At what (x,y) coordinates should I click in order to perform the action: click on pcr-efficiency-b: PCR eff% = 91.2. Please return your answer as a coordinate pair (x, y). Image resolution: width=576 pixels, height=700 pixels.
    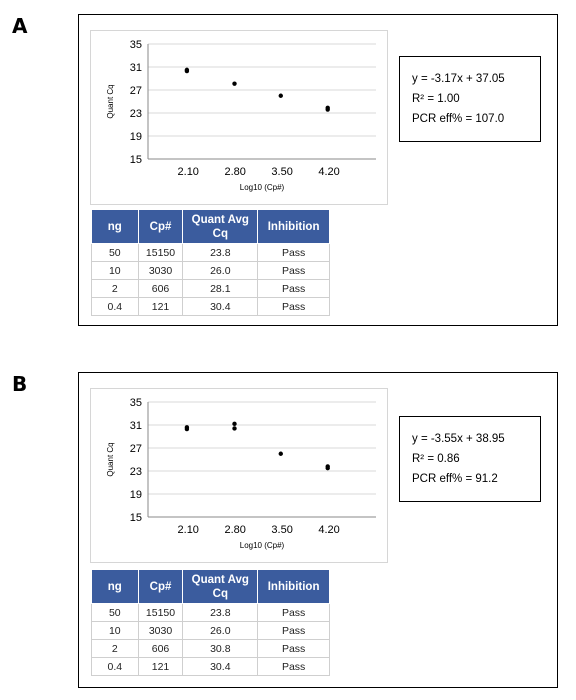
    Looking at the image, I should click on (455, 479).